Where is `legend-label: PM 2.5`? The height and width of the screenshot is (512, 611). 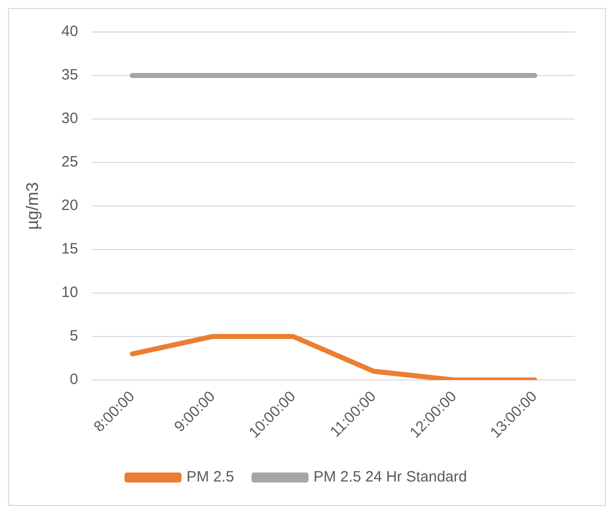
legend-label: PM 2.5 is located at coordinates (210, 477).